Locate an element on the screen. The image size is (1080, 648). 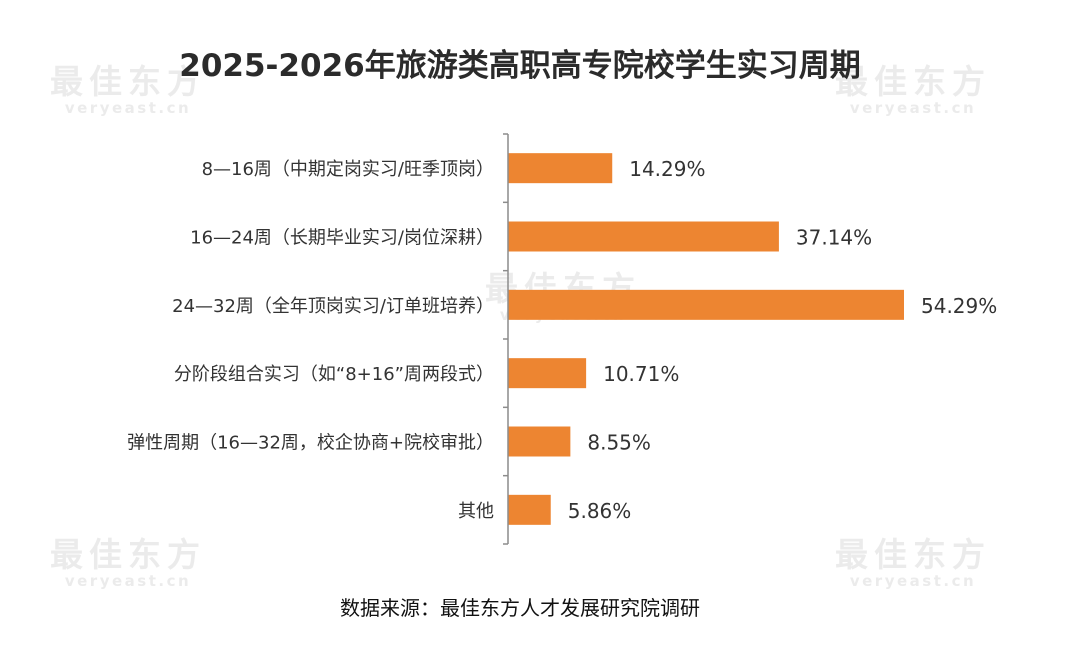
watermark-top-left: 最佳东方 veryeast.cn is located at coordinates (128, 86).